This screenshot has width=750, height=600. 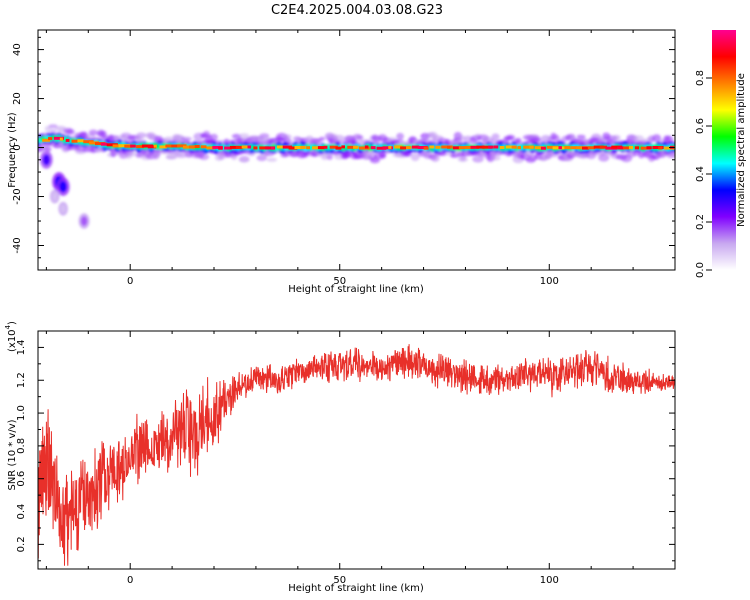 What do you see at coordinates (700, 222) in the screenshot?
I see `colorbar-tick-label: 0.2` at bounding box center [700, 222].